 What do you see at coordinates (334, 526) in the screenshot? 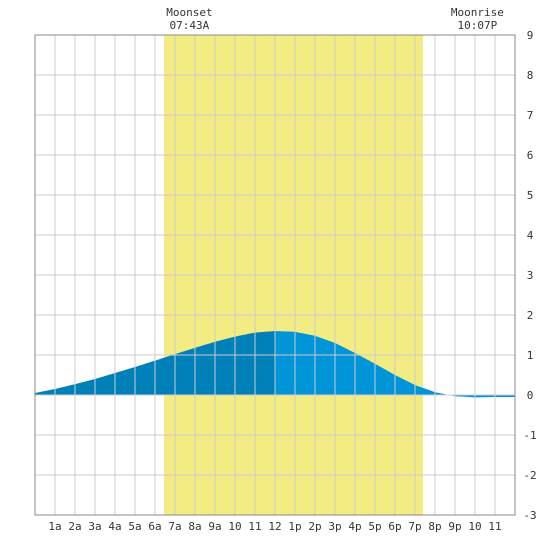
I see `x-tick-label: 3p` at bounding box center [334, 526].